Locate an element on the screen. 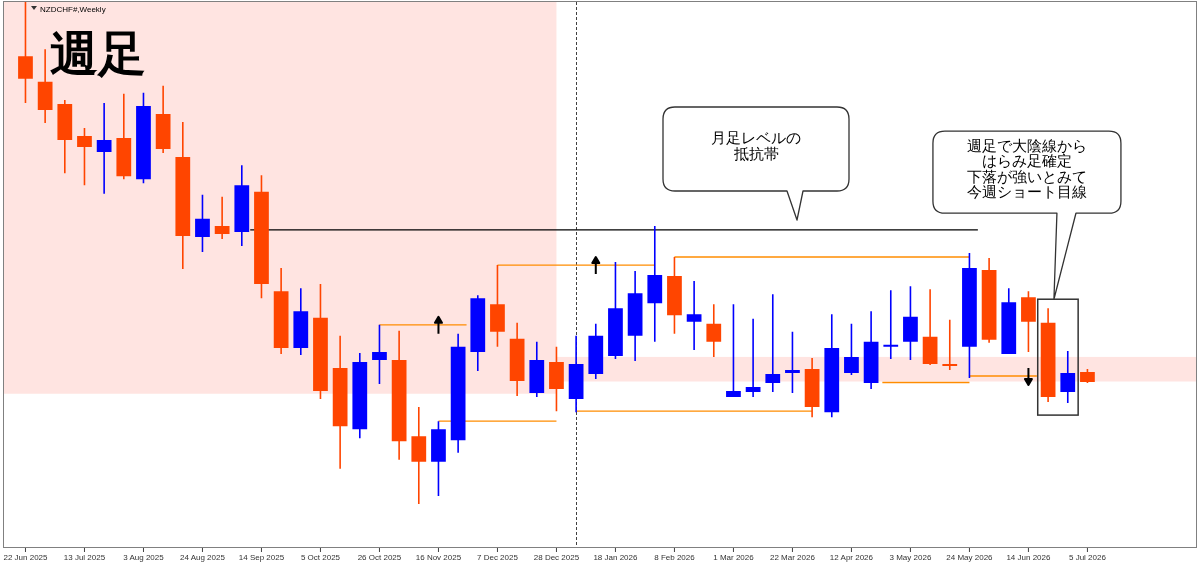 The height and width of the screenshot is (565, 1200). x-tick-label: 12 Apr 2026 is located at coordinates (851, 557).